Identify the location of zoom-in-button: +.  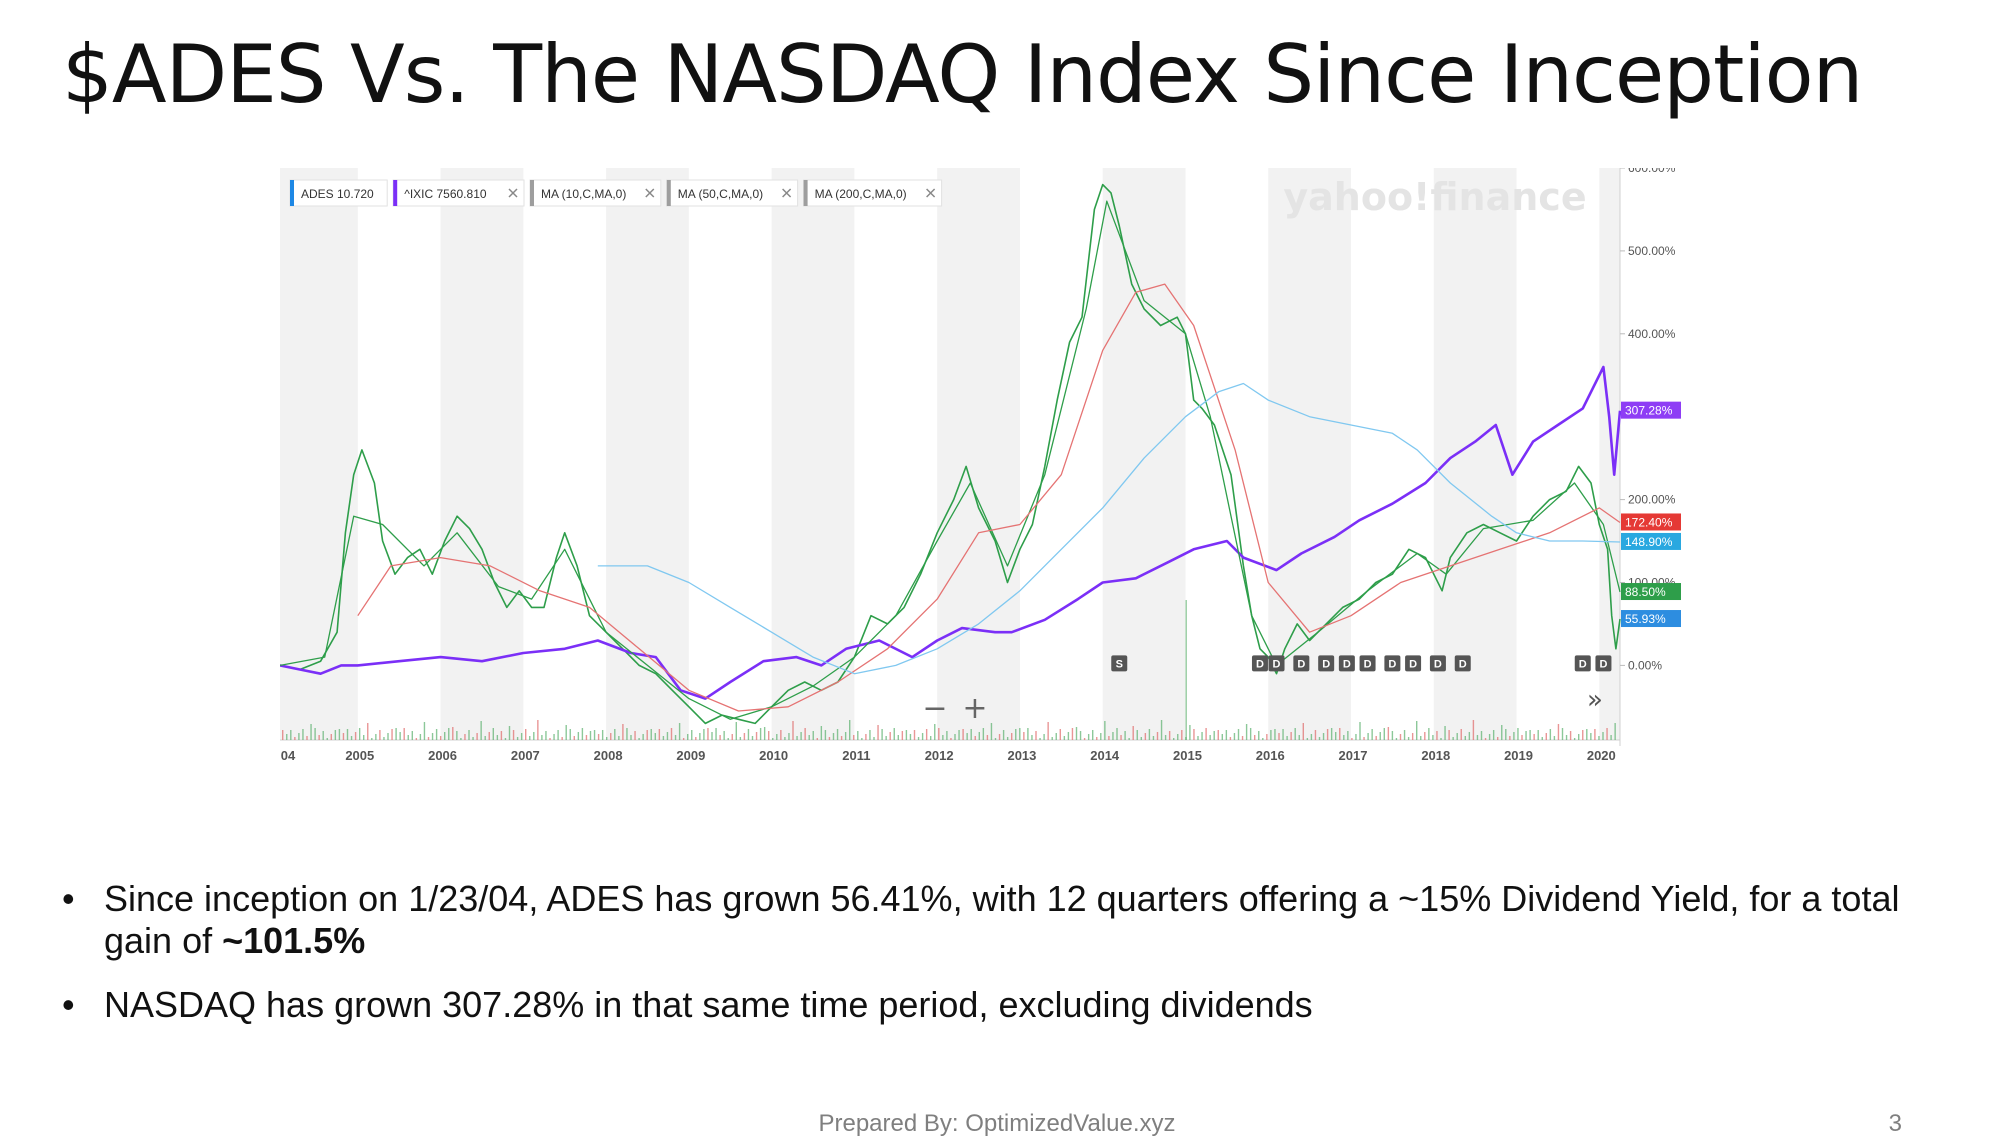
(974, 708).